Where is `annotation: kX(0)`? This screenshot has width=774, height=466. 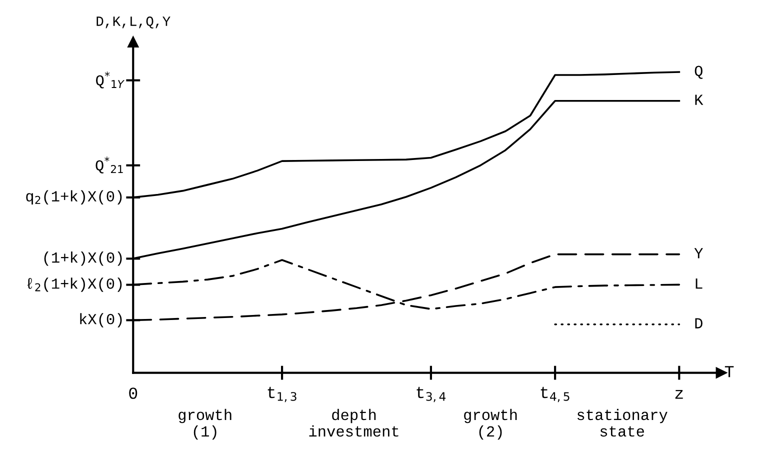 annotation: kX(0) is located at coordinates (101, 320).